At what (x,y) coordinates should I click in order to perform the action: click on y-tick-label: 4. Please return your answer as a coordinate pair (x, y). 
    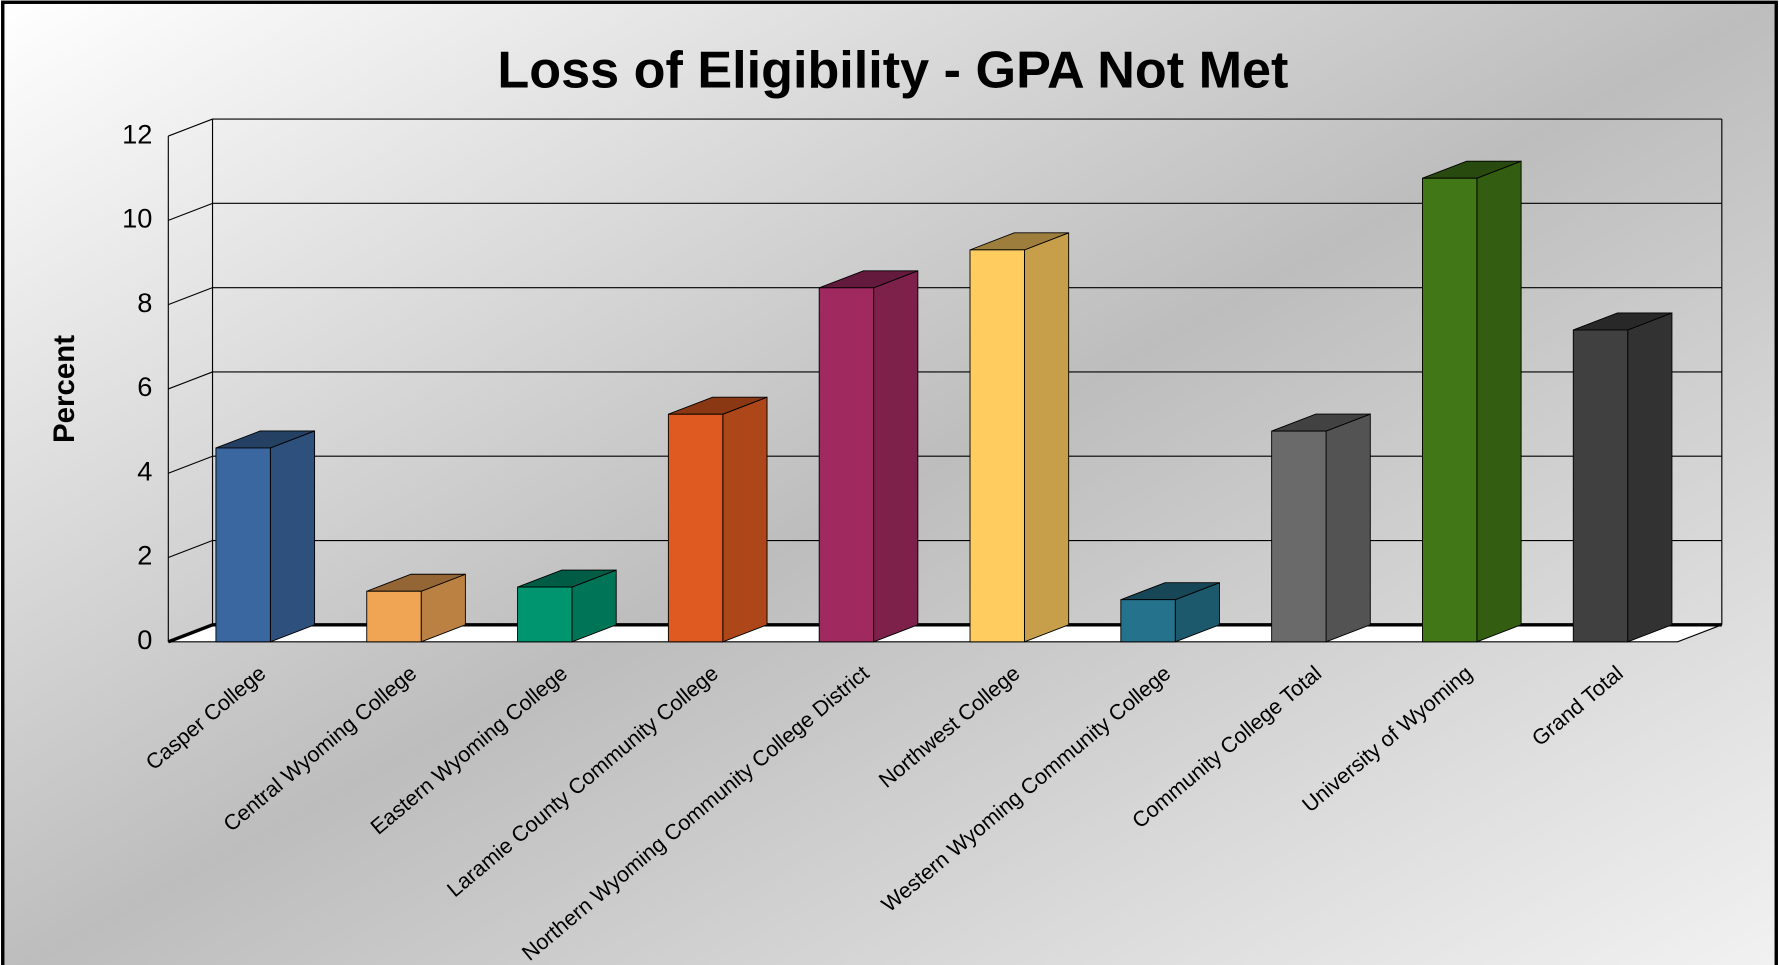
    Looking at the image, I should click on (144, 470).